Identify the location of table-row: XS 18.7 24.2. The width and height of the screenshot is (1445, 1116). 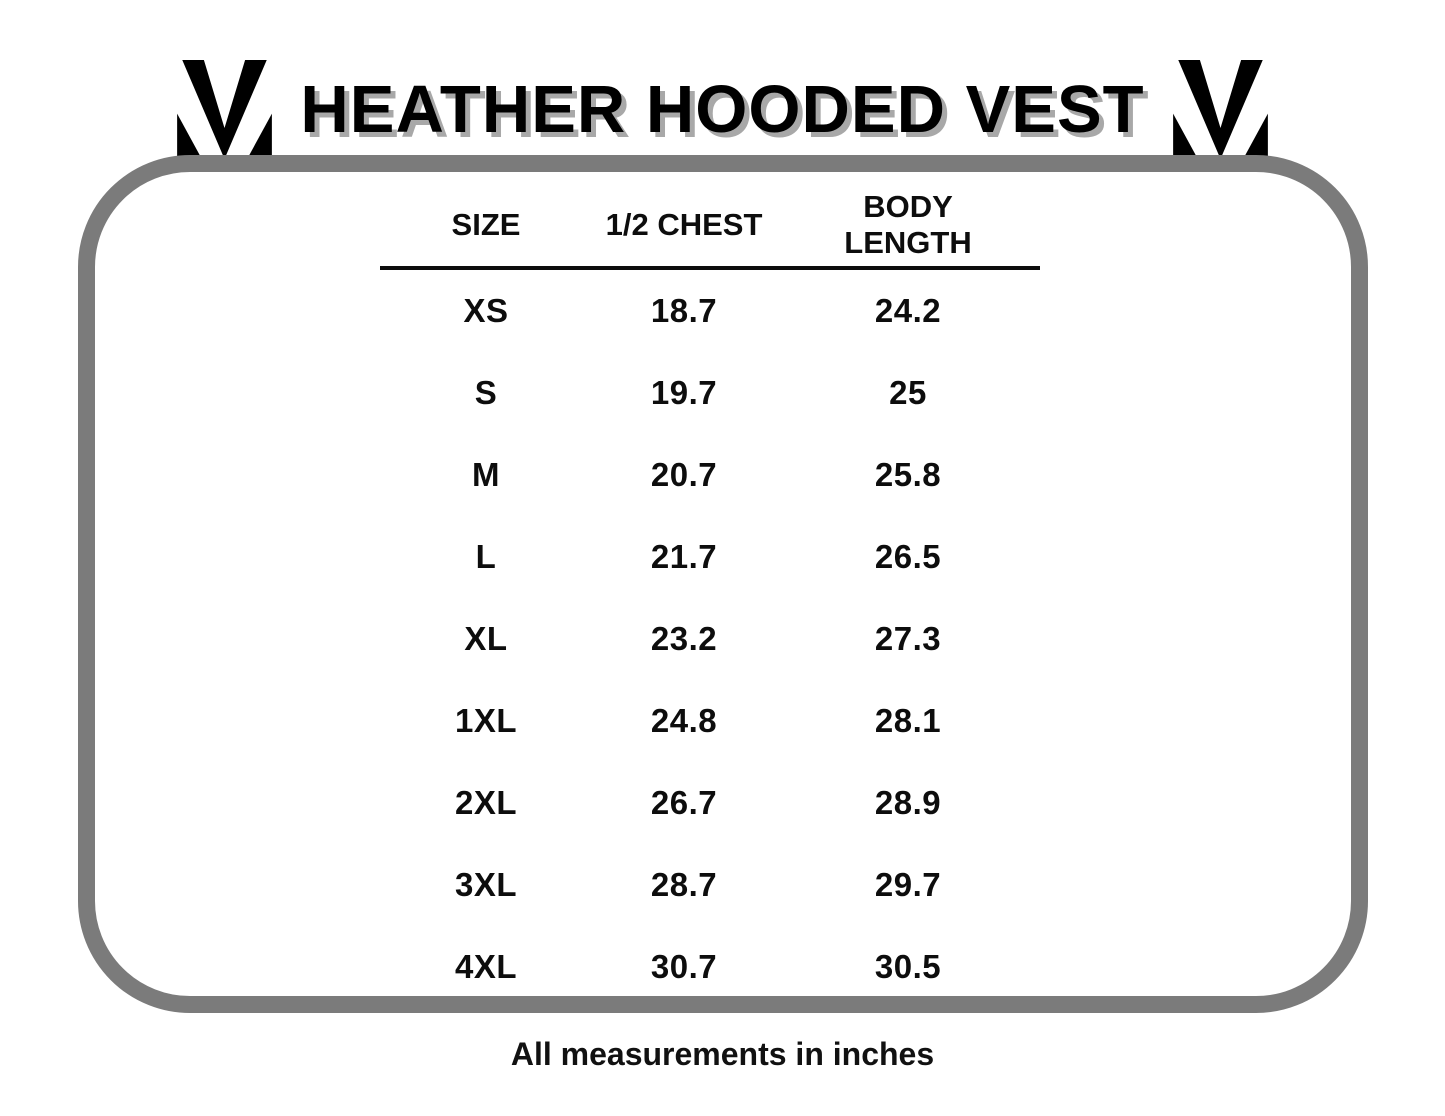
(710, 310).